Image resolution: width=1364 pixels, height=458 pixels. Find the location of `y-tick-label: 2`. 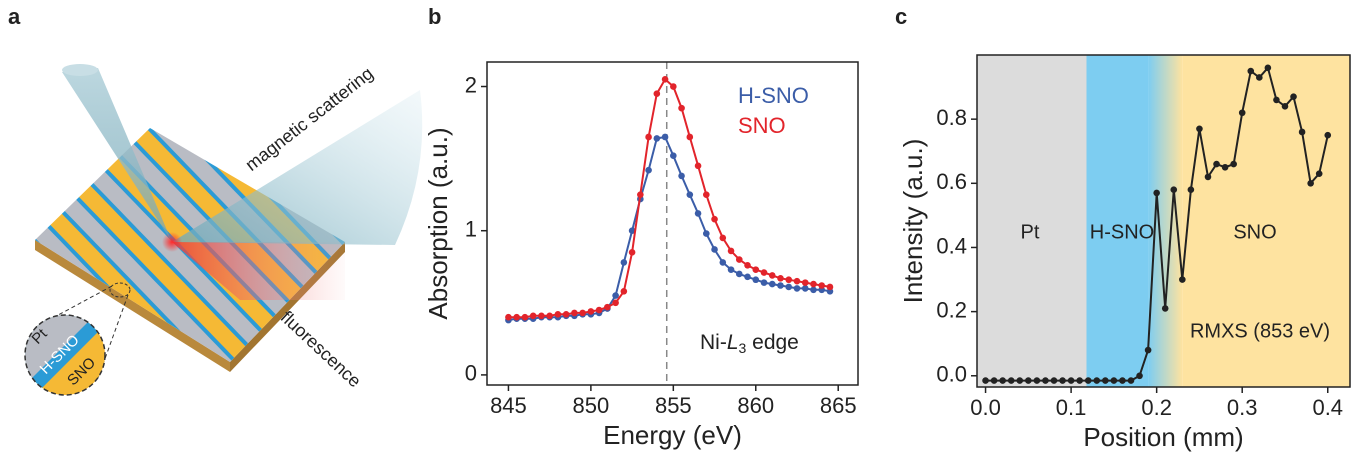

y-tick-label: 2 is located at coordinates (471, 84).